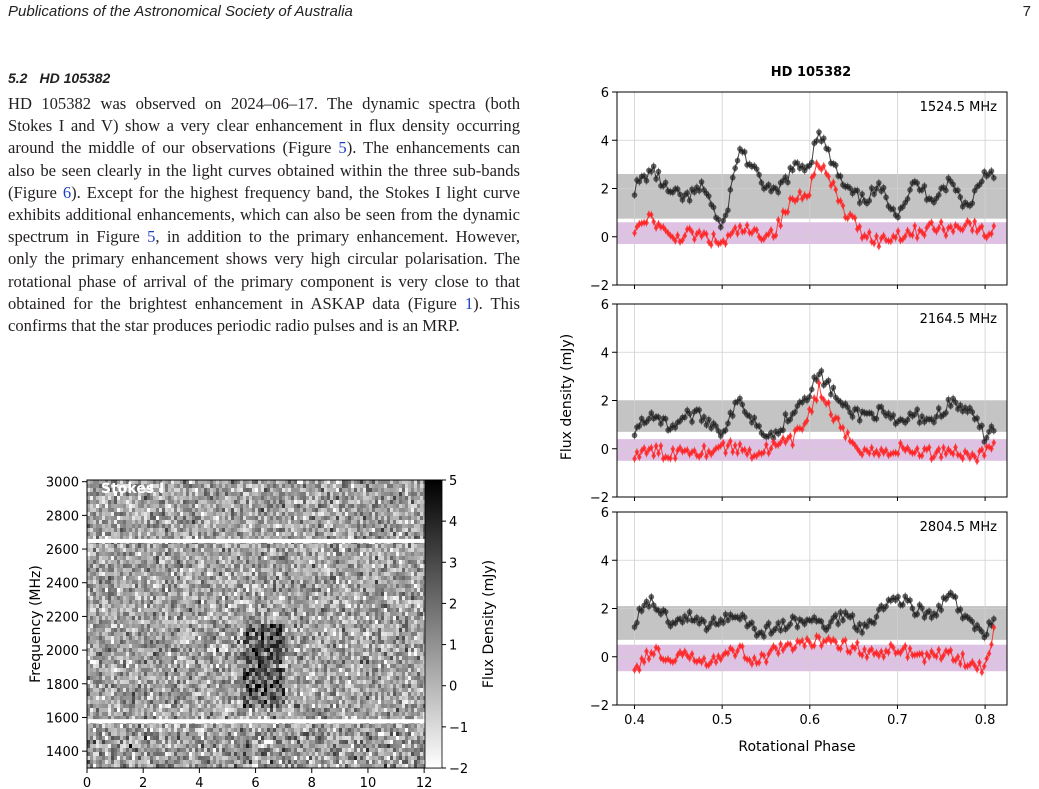 This screenshot has height=789, width=1039. What do you see at coordinates (67, 192) in the screenshot?
I see `figure-link: 6` at bounding box center [67, 192].